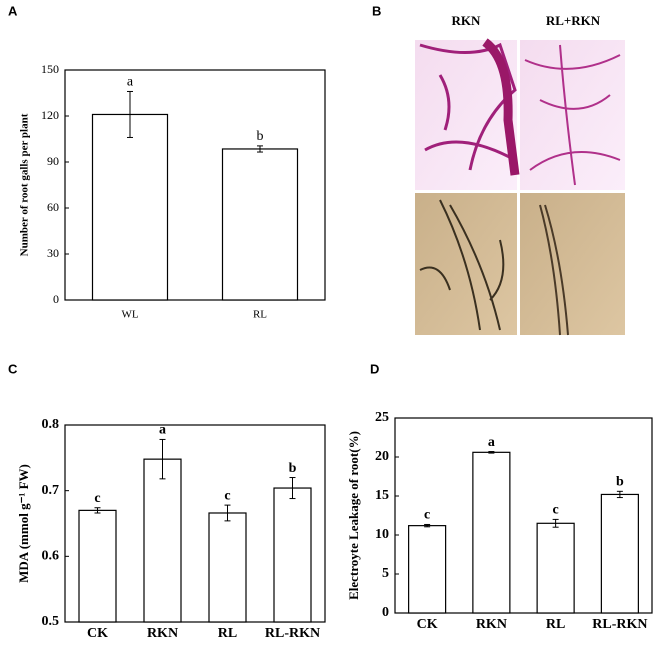 The width and height of the screenshot is (666, 652). Describe the element at coordinates (23, 523) in the screenshot. I see `y-axis-label: MDA (mmol g⁻¹ FW)` at that location.